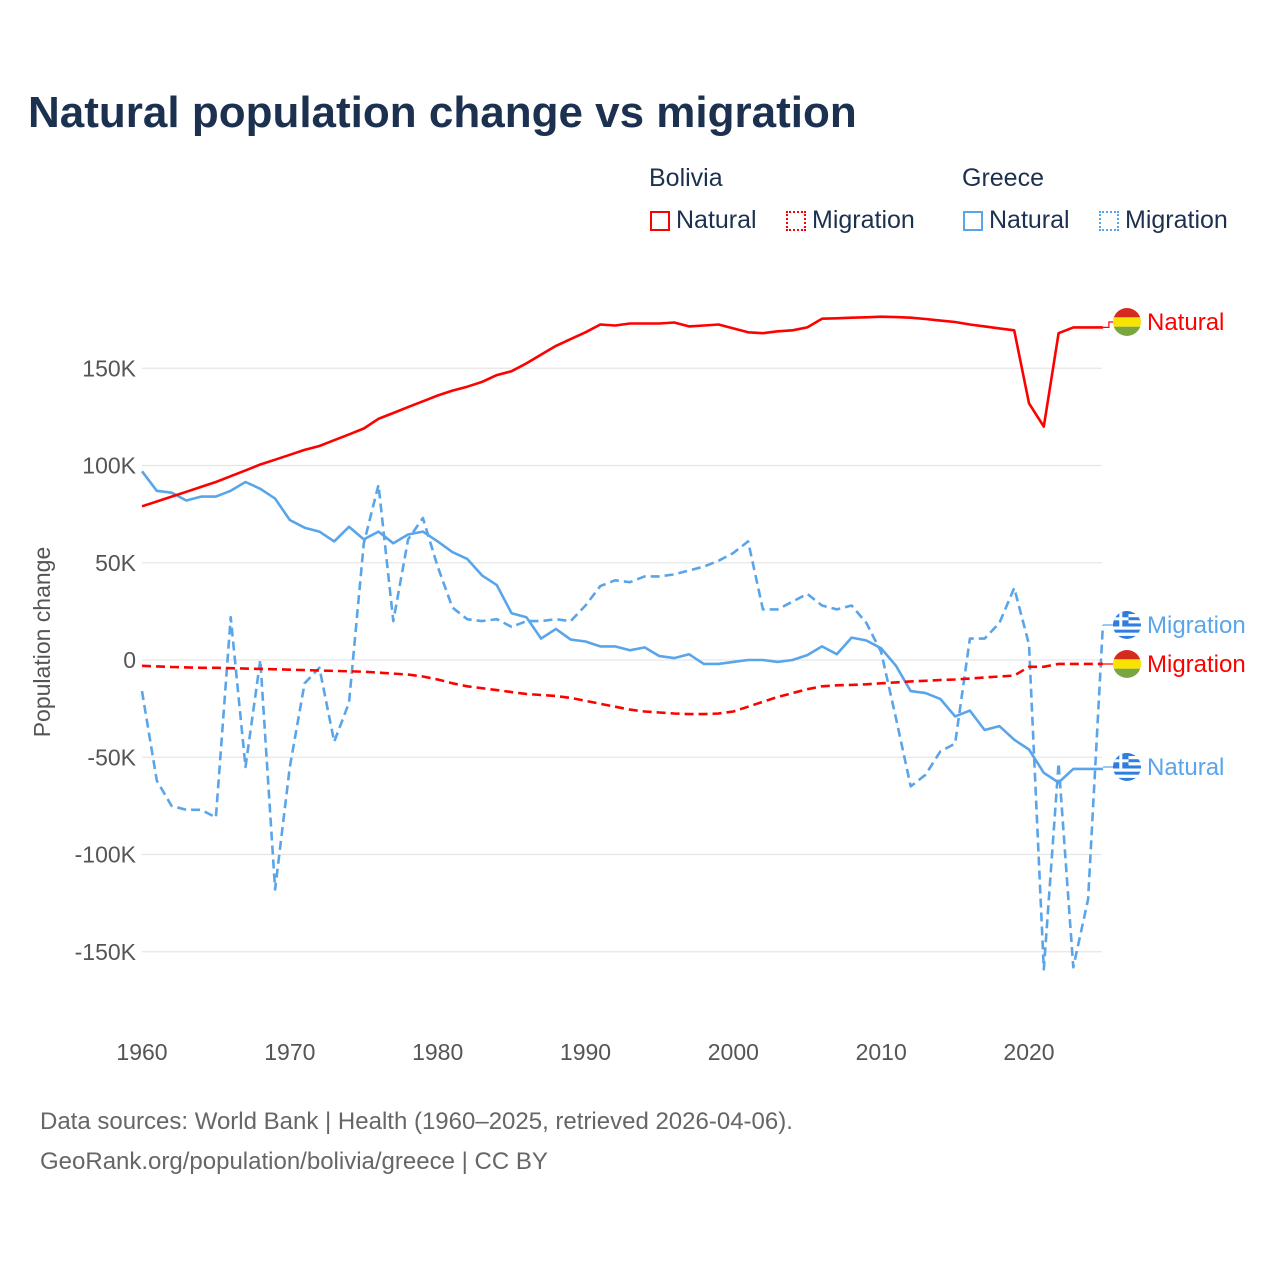 This screenshot has width=1280, height=1280. What do you see at coordinates (109, 466) in the screenshot?
I see `y-tick-label: 100K` at bounding box center [109, 466].